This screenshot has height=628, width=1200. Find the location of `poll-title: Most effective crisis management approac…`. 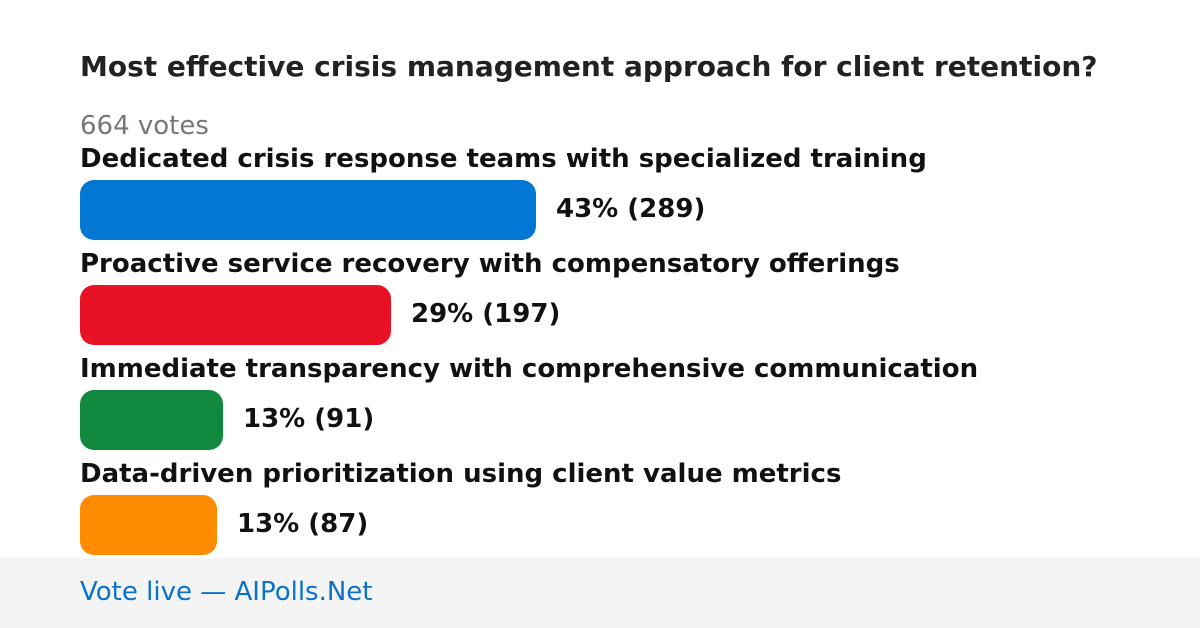

poll-title: Most effective crisis management approac… is located at coordinates (589, 66).